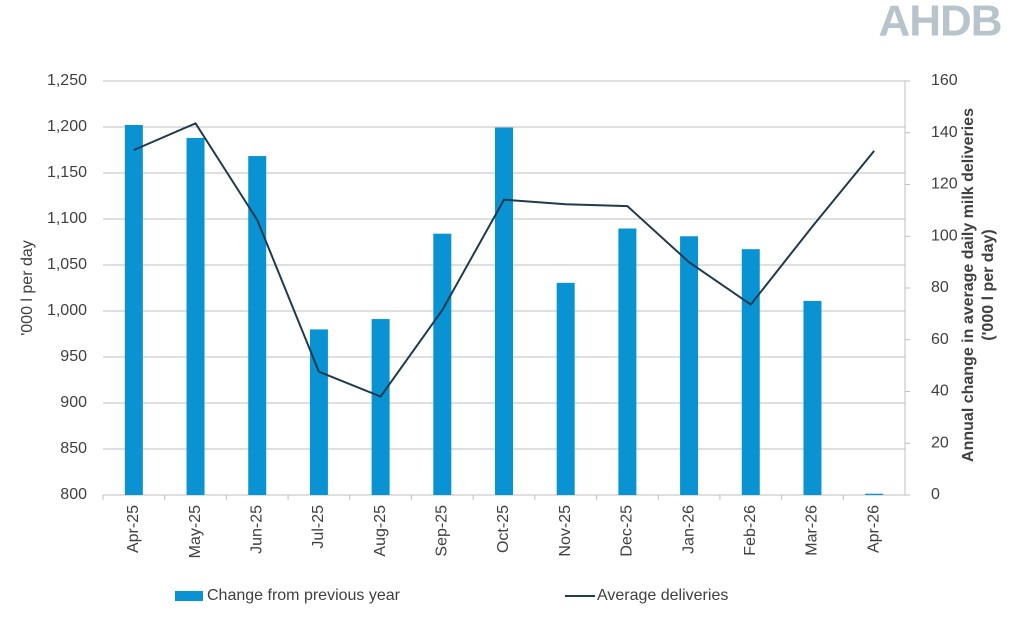  I want to click on y2-tick-label: 20, so click(940, 442).